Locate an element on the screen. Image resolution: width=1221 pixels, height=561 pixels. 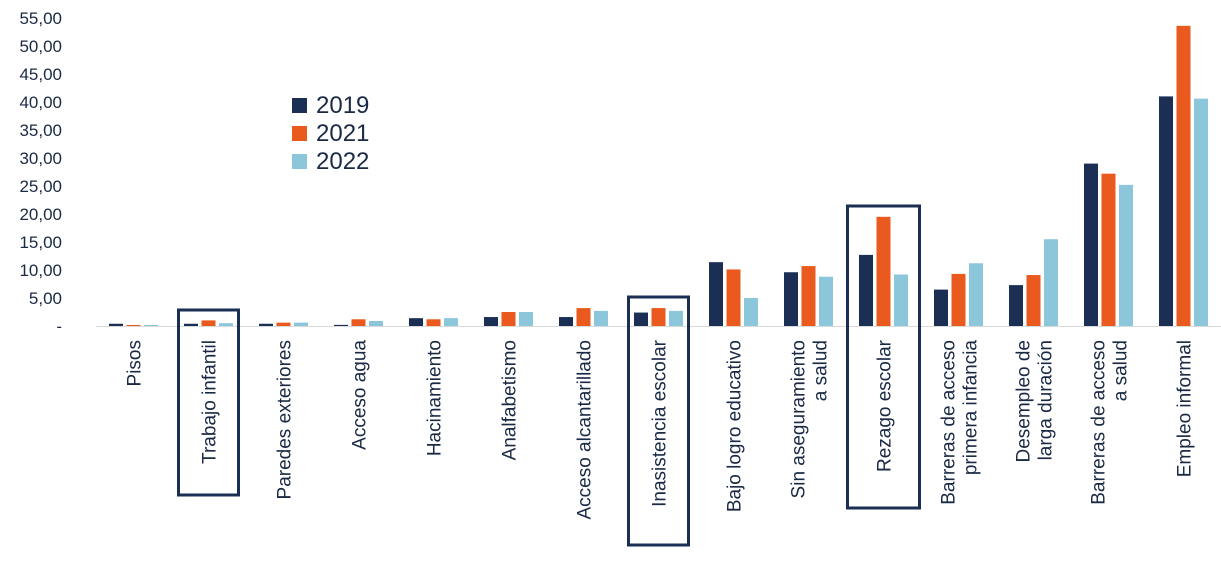
x-category-label: Analfabetismo is located at coordinates (510, 400).